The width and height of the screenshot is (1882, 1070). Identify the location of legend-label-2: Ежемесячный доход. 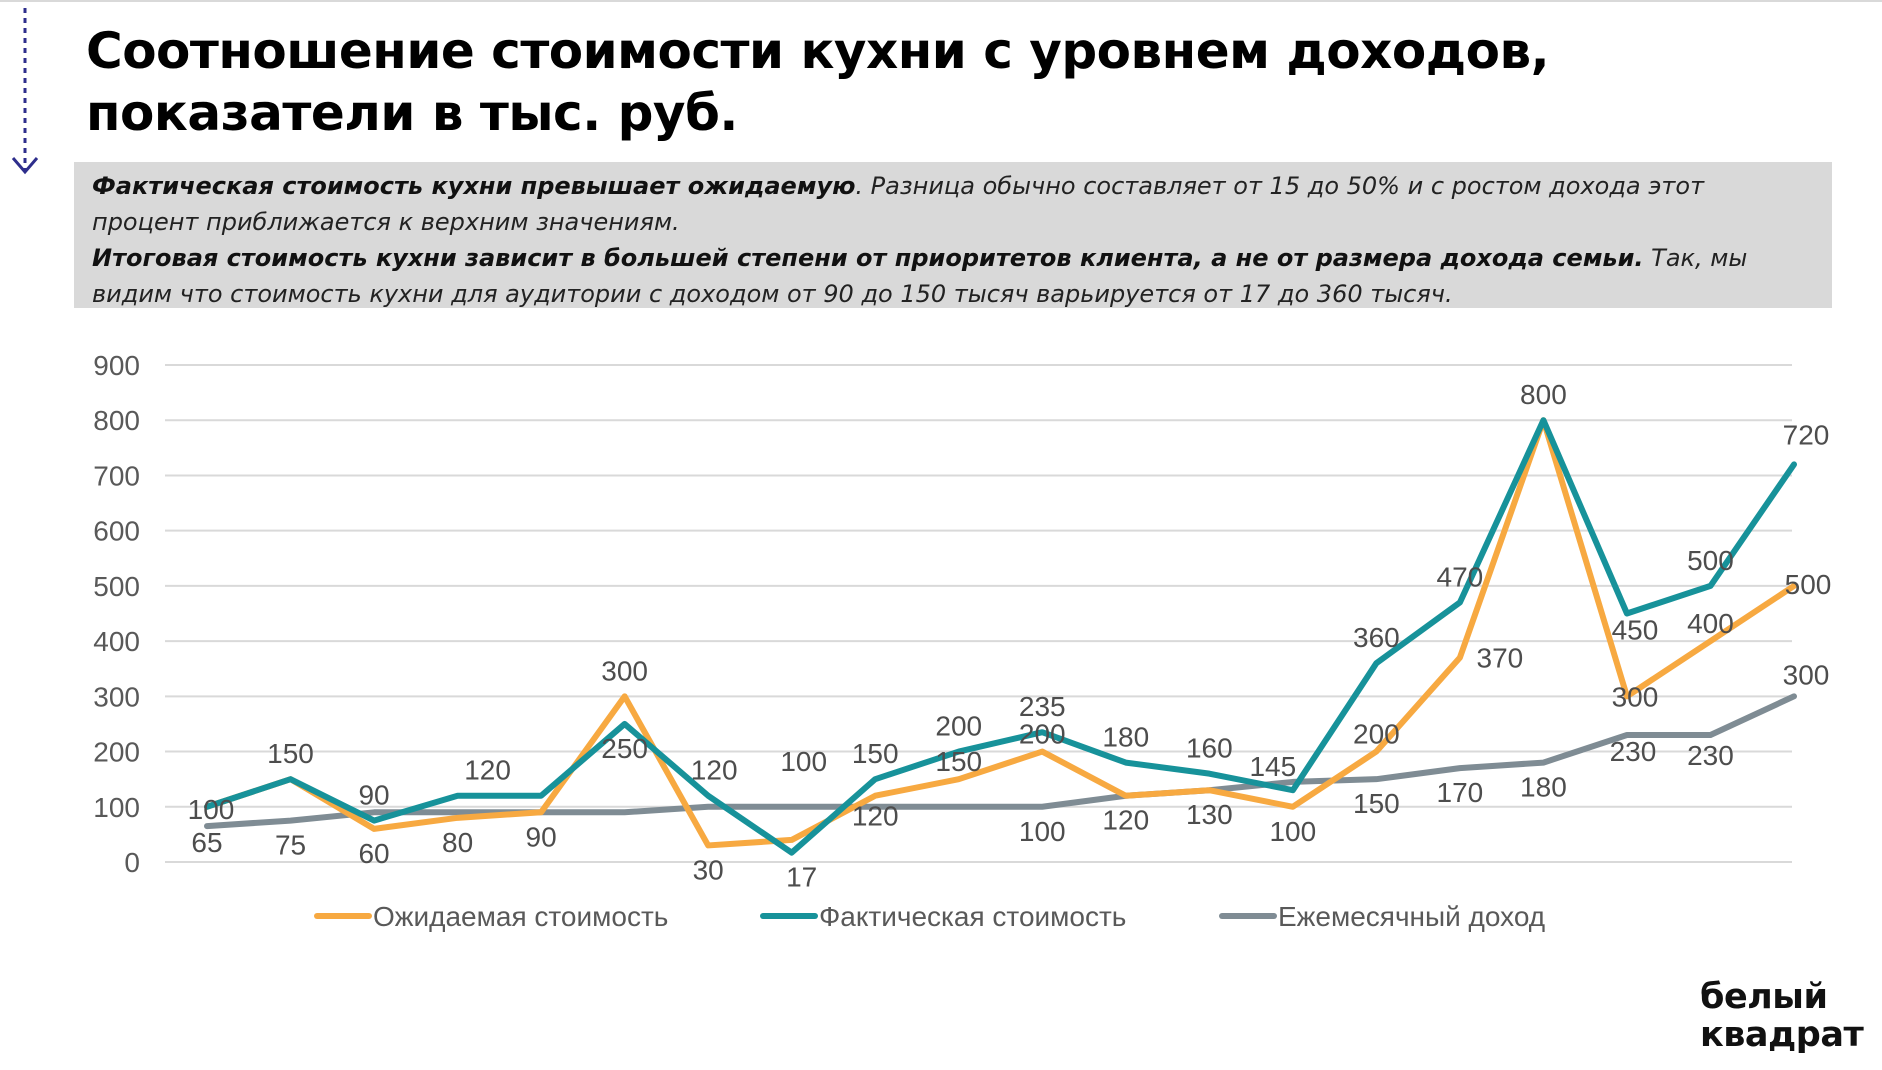
(1411, 916).